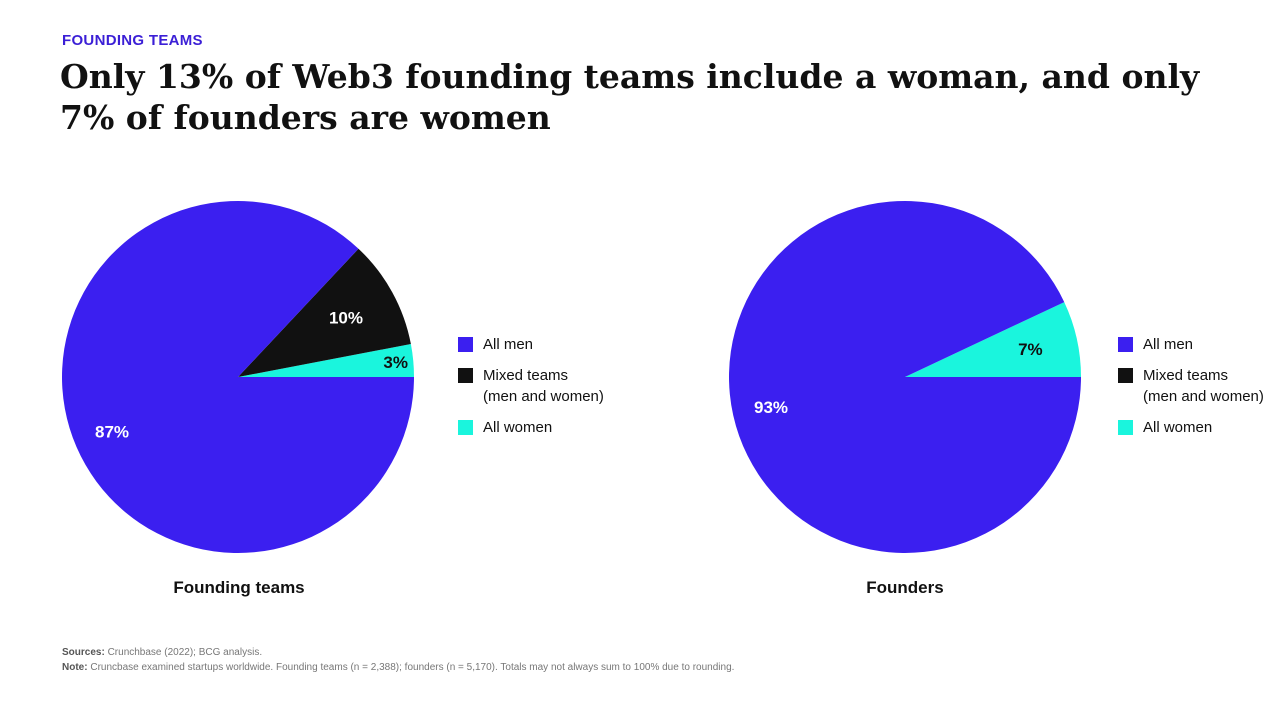 This screenshot has width=1280, height=720. What do you see at coordinates (1030, 349) in the screenshot?
I see `pie-label-all-women: 7%` at bounding box center [1030, 349].